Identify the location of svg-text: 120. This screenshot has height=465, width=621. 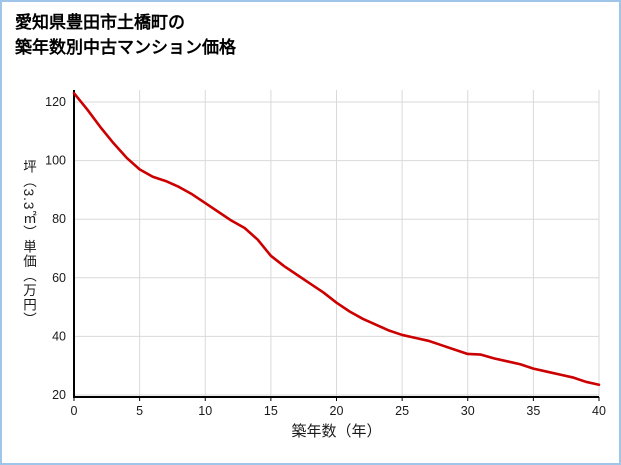
(55, 102).